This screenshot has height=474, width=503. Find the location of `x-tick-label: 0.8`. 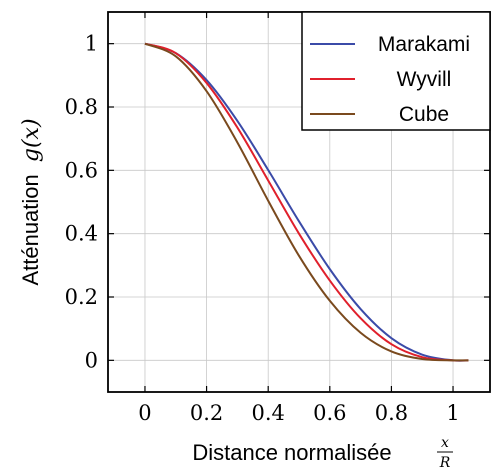

x-tick-label: 0.8 is located at coordinates (391, 413).